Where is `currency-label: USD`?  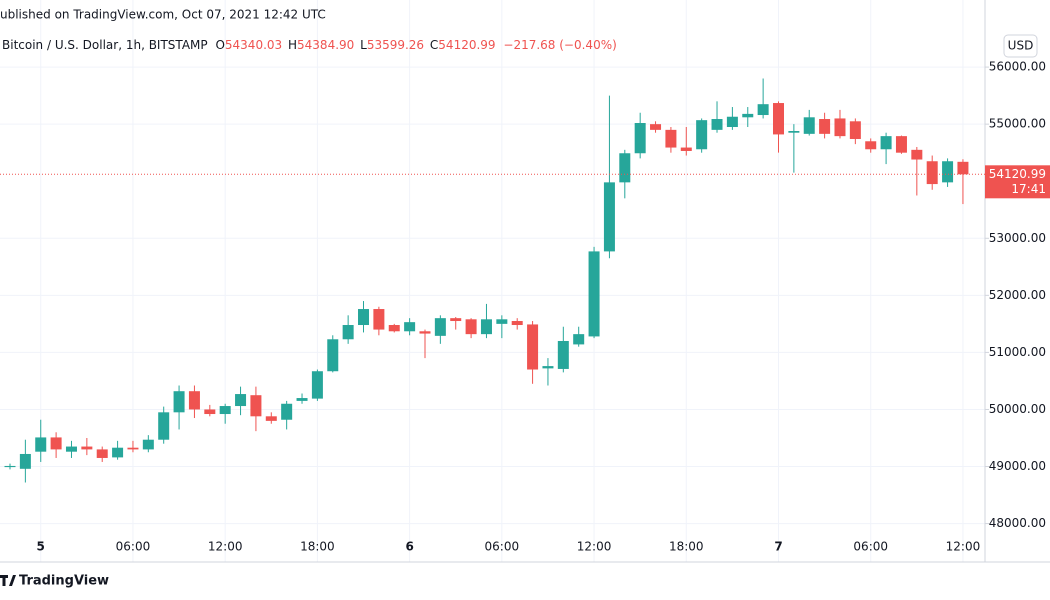
currency-label: USD is located at coordinates (1021, 46).